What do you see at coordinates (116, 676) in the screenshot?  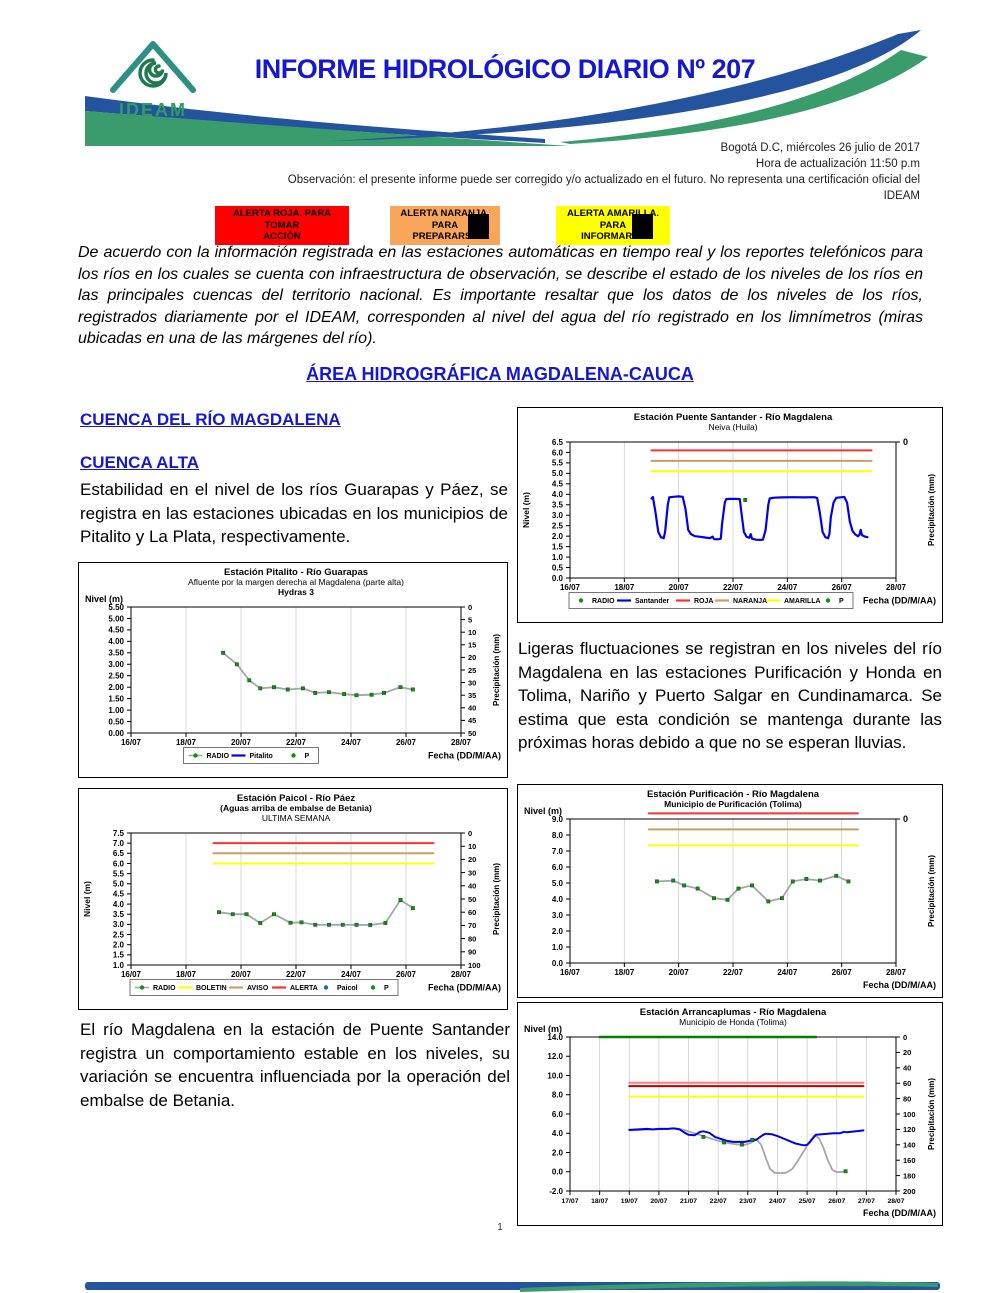 I see `svg-text: 2.50` at bounding box center [116, 676].